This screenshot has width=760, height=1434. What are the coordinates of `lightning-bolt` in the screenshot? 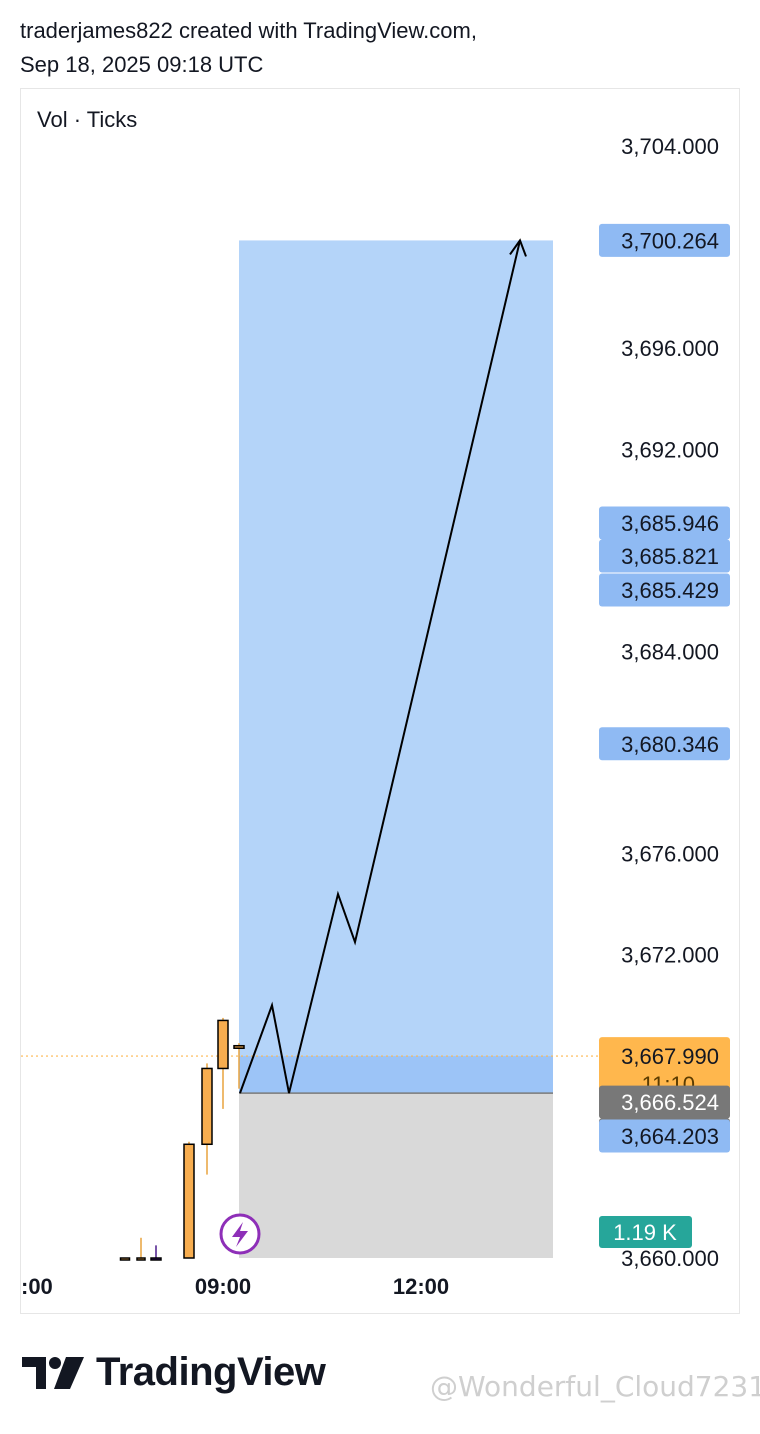 It's located at (240, 1234).